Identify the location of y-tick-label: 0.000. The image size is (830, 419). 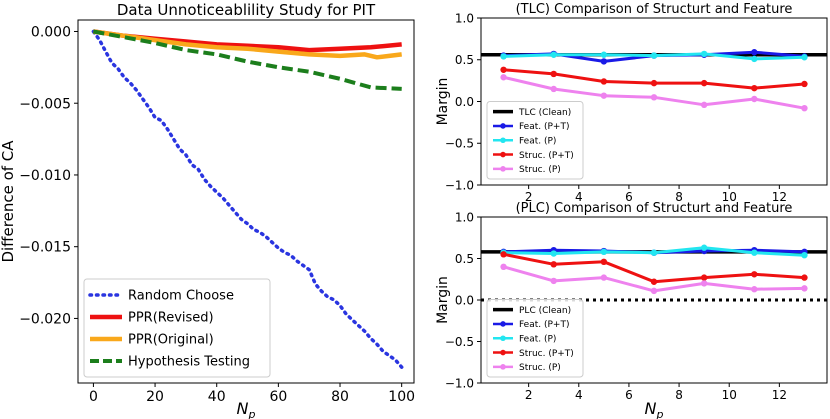
(51, 33).